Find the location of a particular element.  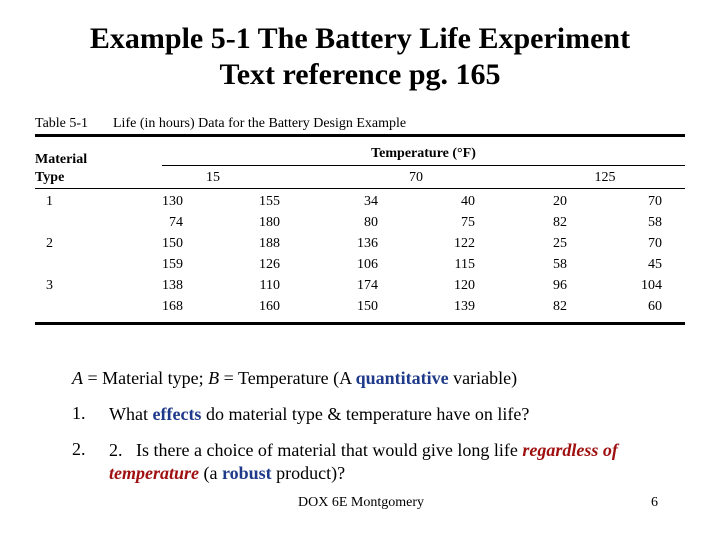

cell: 60 is located at coordinates (655, 306).